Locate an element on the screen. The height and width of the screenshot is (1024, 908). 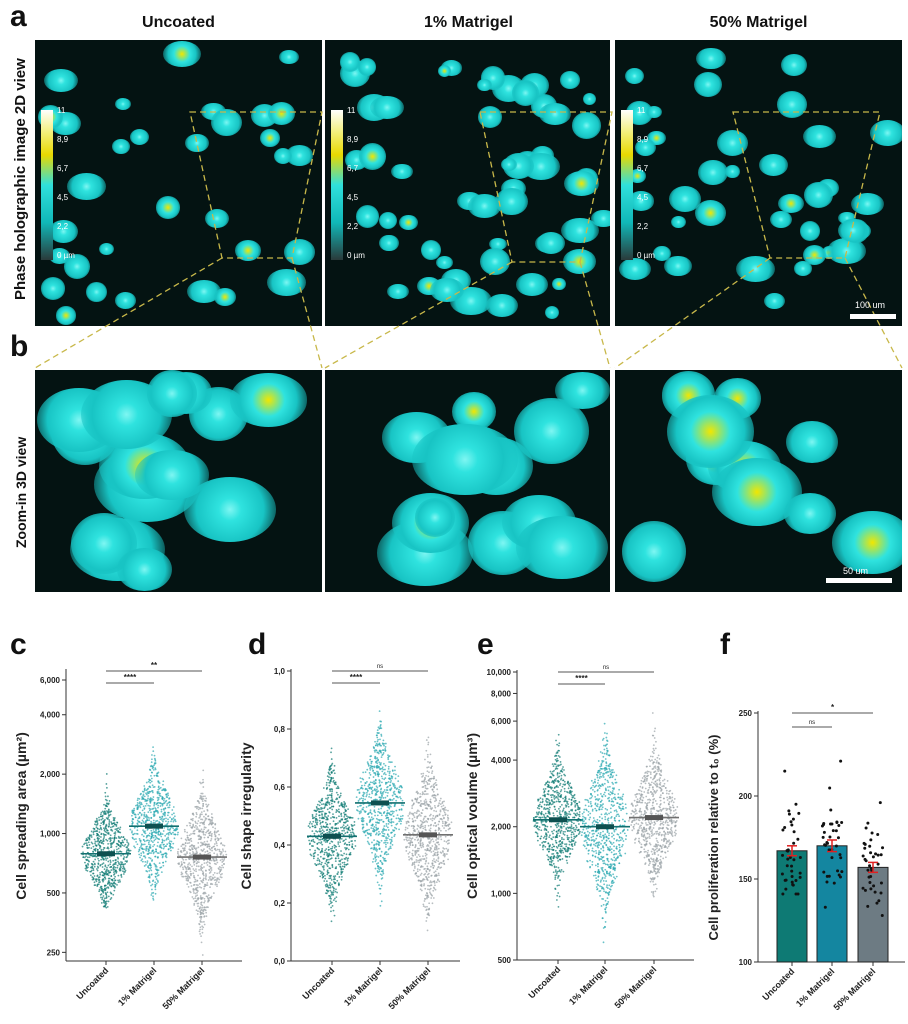
colorbar-tick-label: 0 µm is located at coordinates (646, 255).